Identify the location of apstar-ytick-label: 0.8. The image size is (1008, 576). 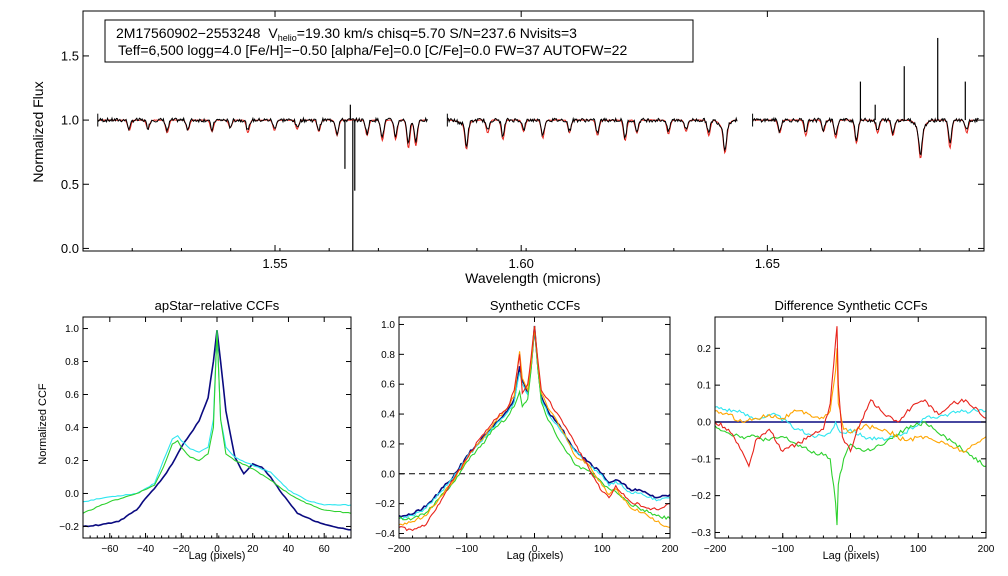
(72, 362).